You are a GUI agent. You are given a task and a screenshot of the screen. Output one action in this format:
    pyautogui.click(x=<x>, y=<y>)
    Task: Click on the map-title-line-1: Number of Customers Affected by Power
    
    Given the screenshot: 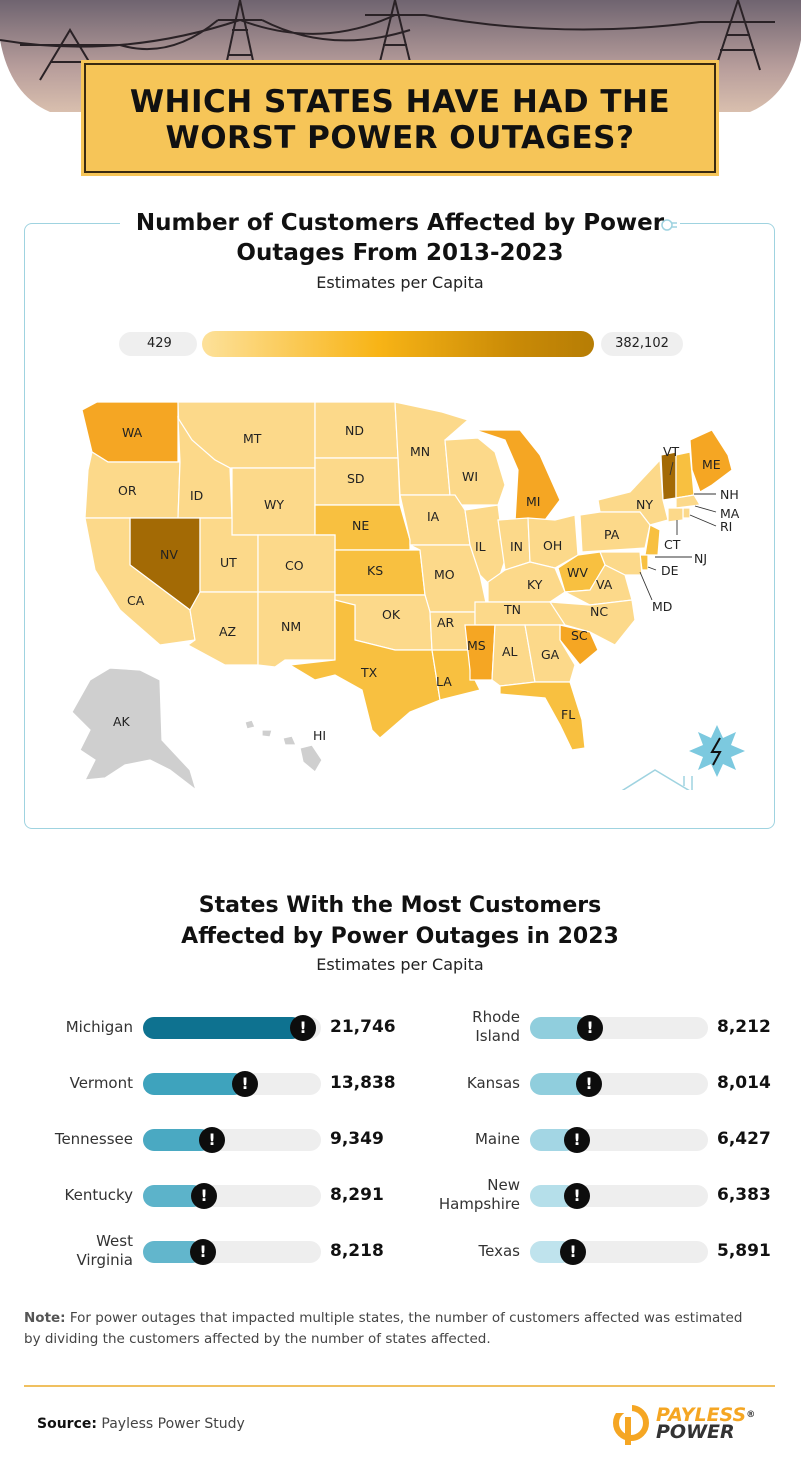 What is the action you would take?
    pyautogui.click(x=400, y=223)
    